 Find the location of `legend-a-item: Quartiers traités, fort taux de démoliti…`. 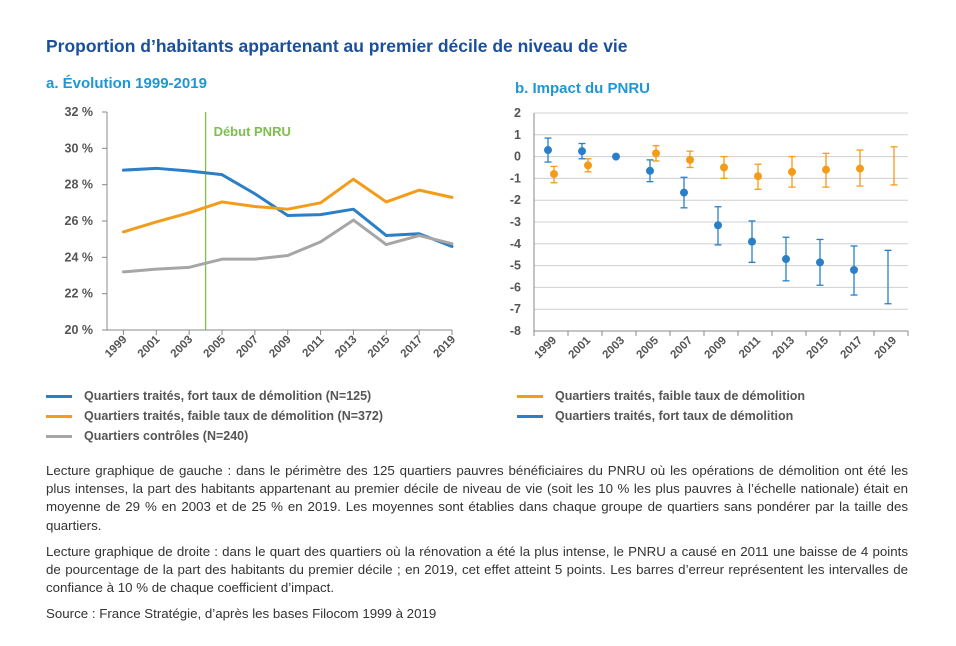

legend-a-item: Quartiers traités, fort taux de démoliti… is located at coordinates (214, 396).